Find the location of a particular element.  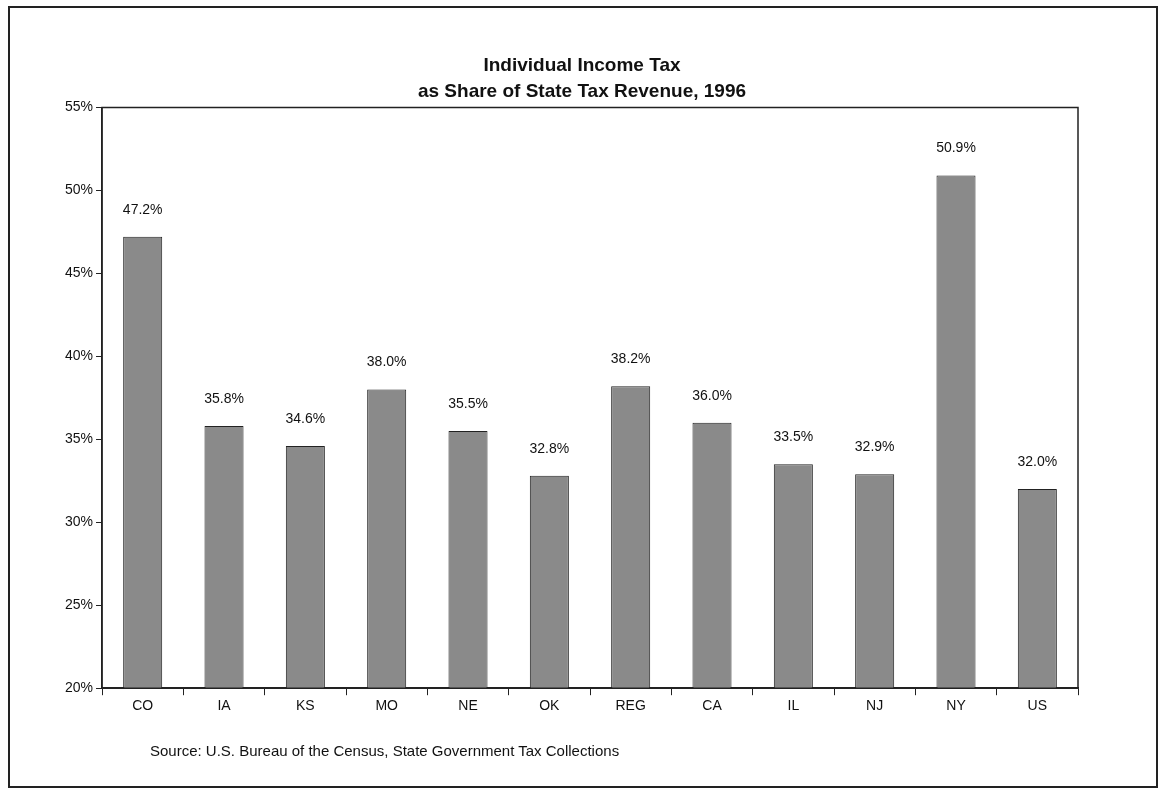

data-label: 32.0% is located at coordinates (1037, 460).